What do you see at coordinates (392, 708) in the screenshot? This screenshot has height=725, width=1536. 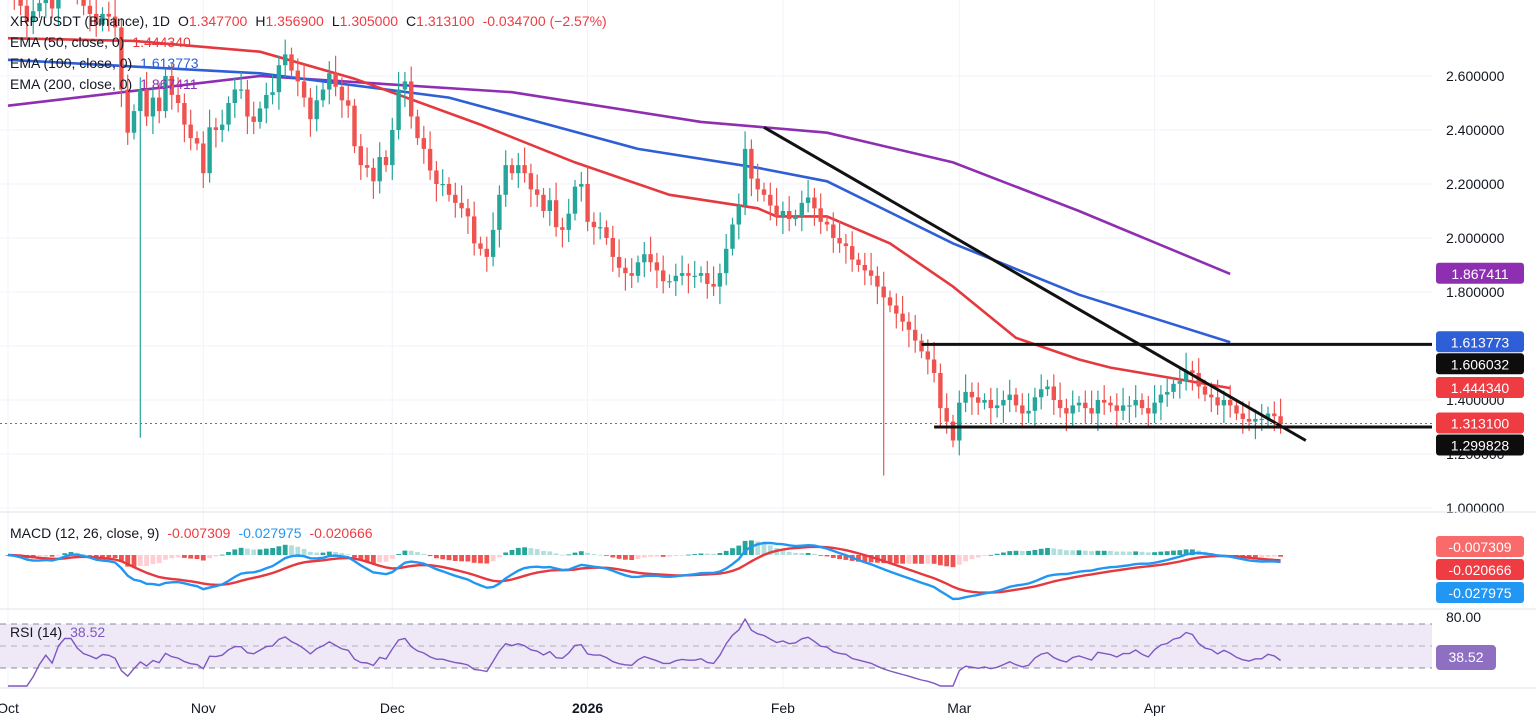 I see `time-tick-label: Dec` at bounding box center [392, 708].